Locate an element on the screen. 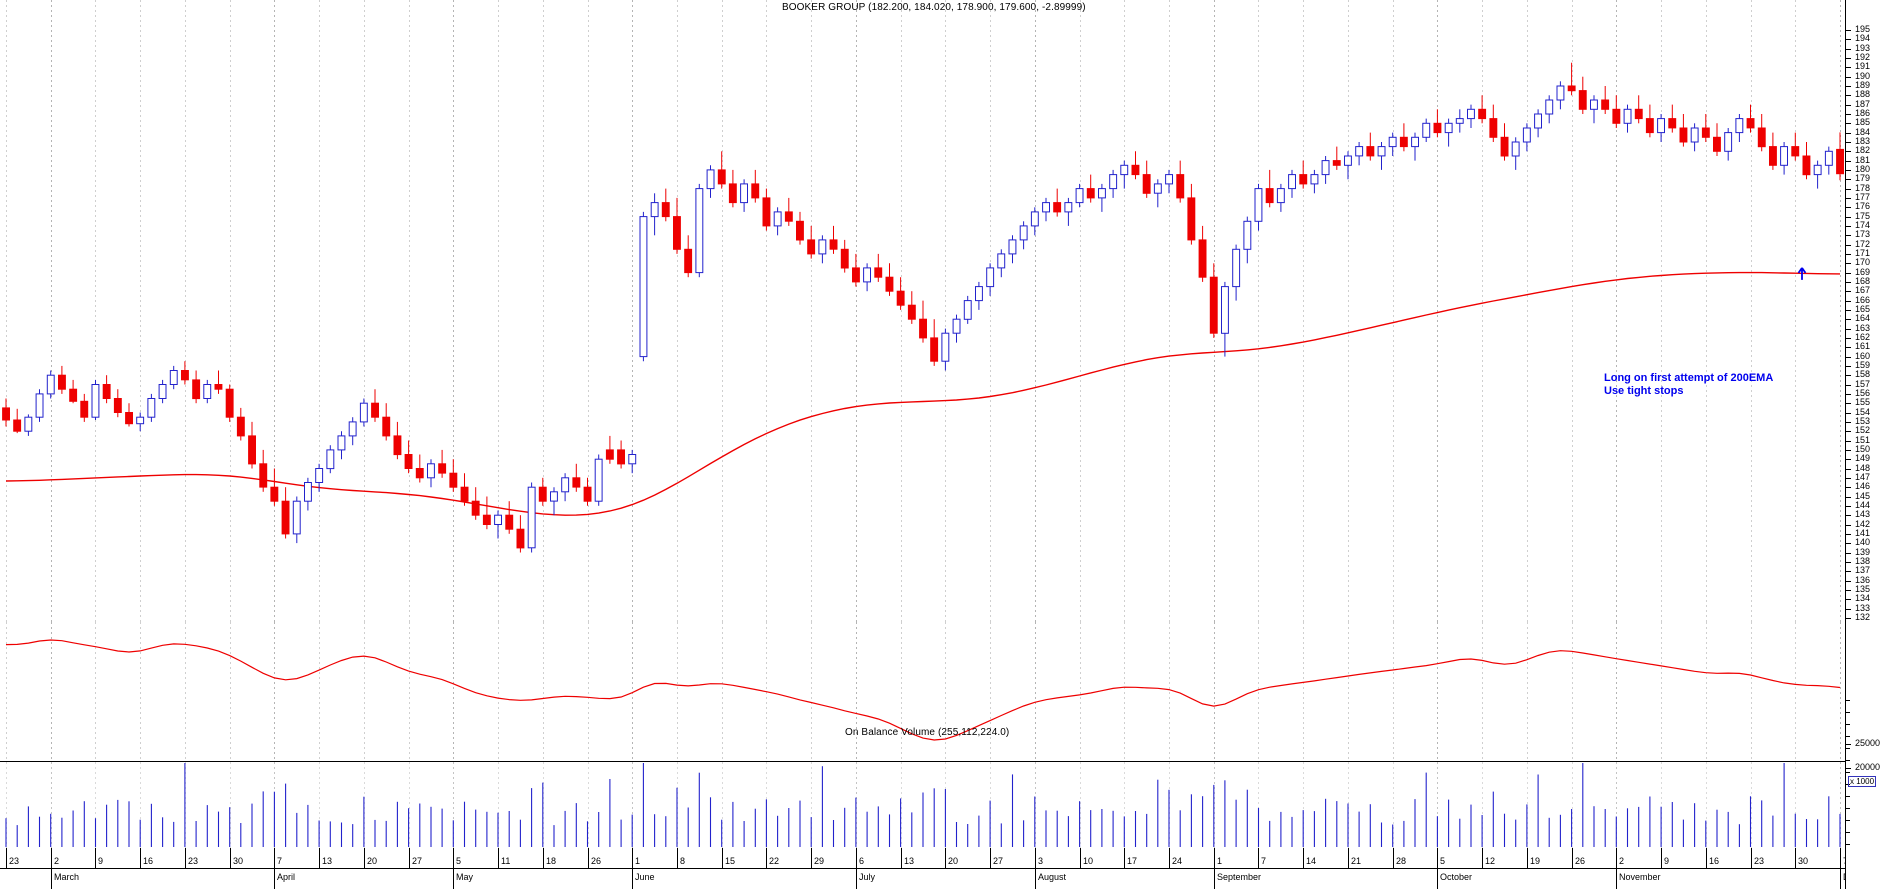 The image size is (1883, 889). annotation-line-1: Long on first attempt of 200EMA is located at coordinates (1689, 378).